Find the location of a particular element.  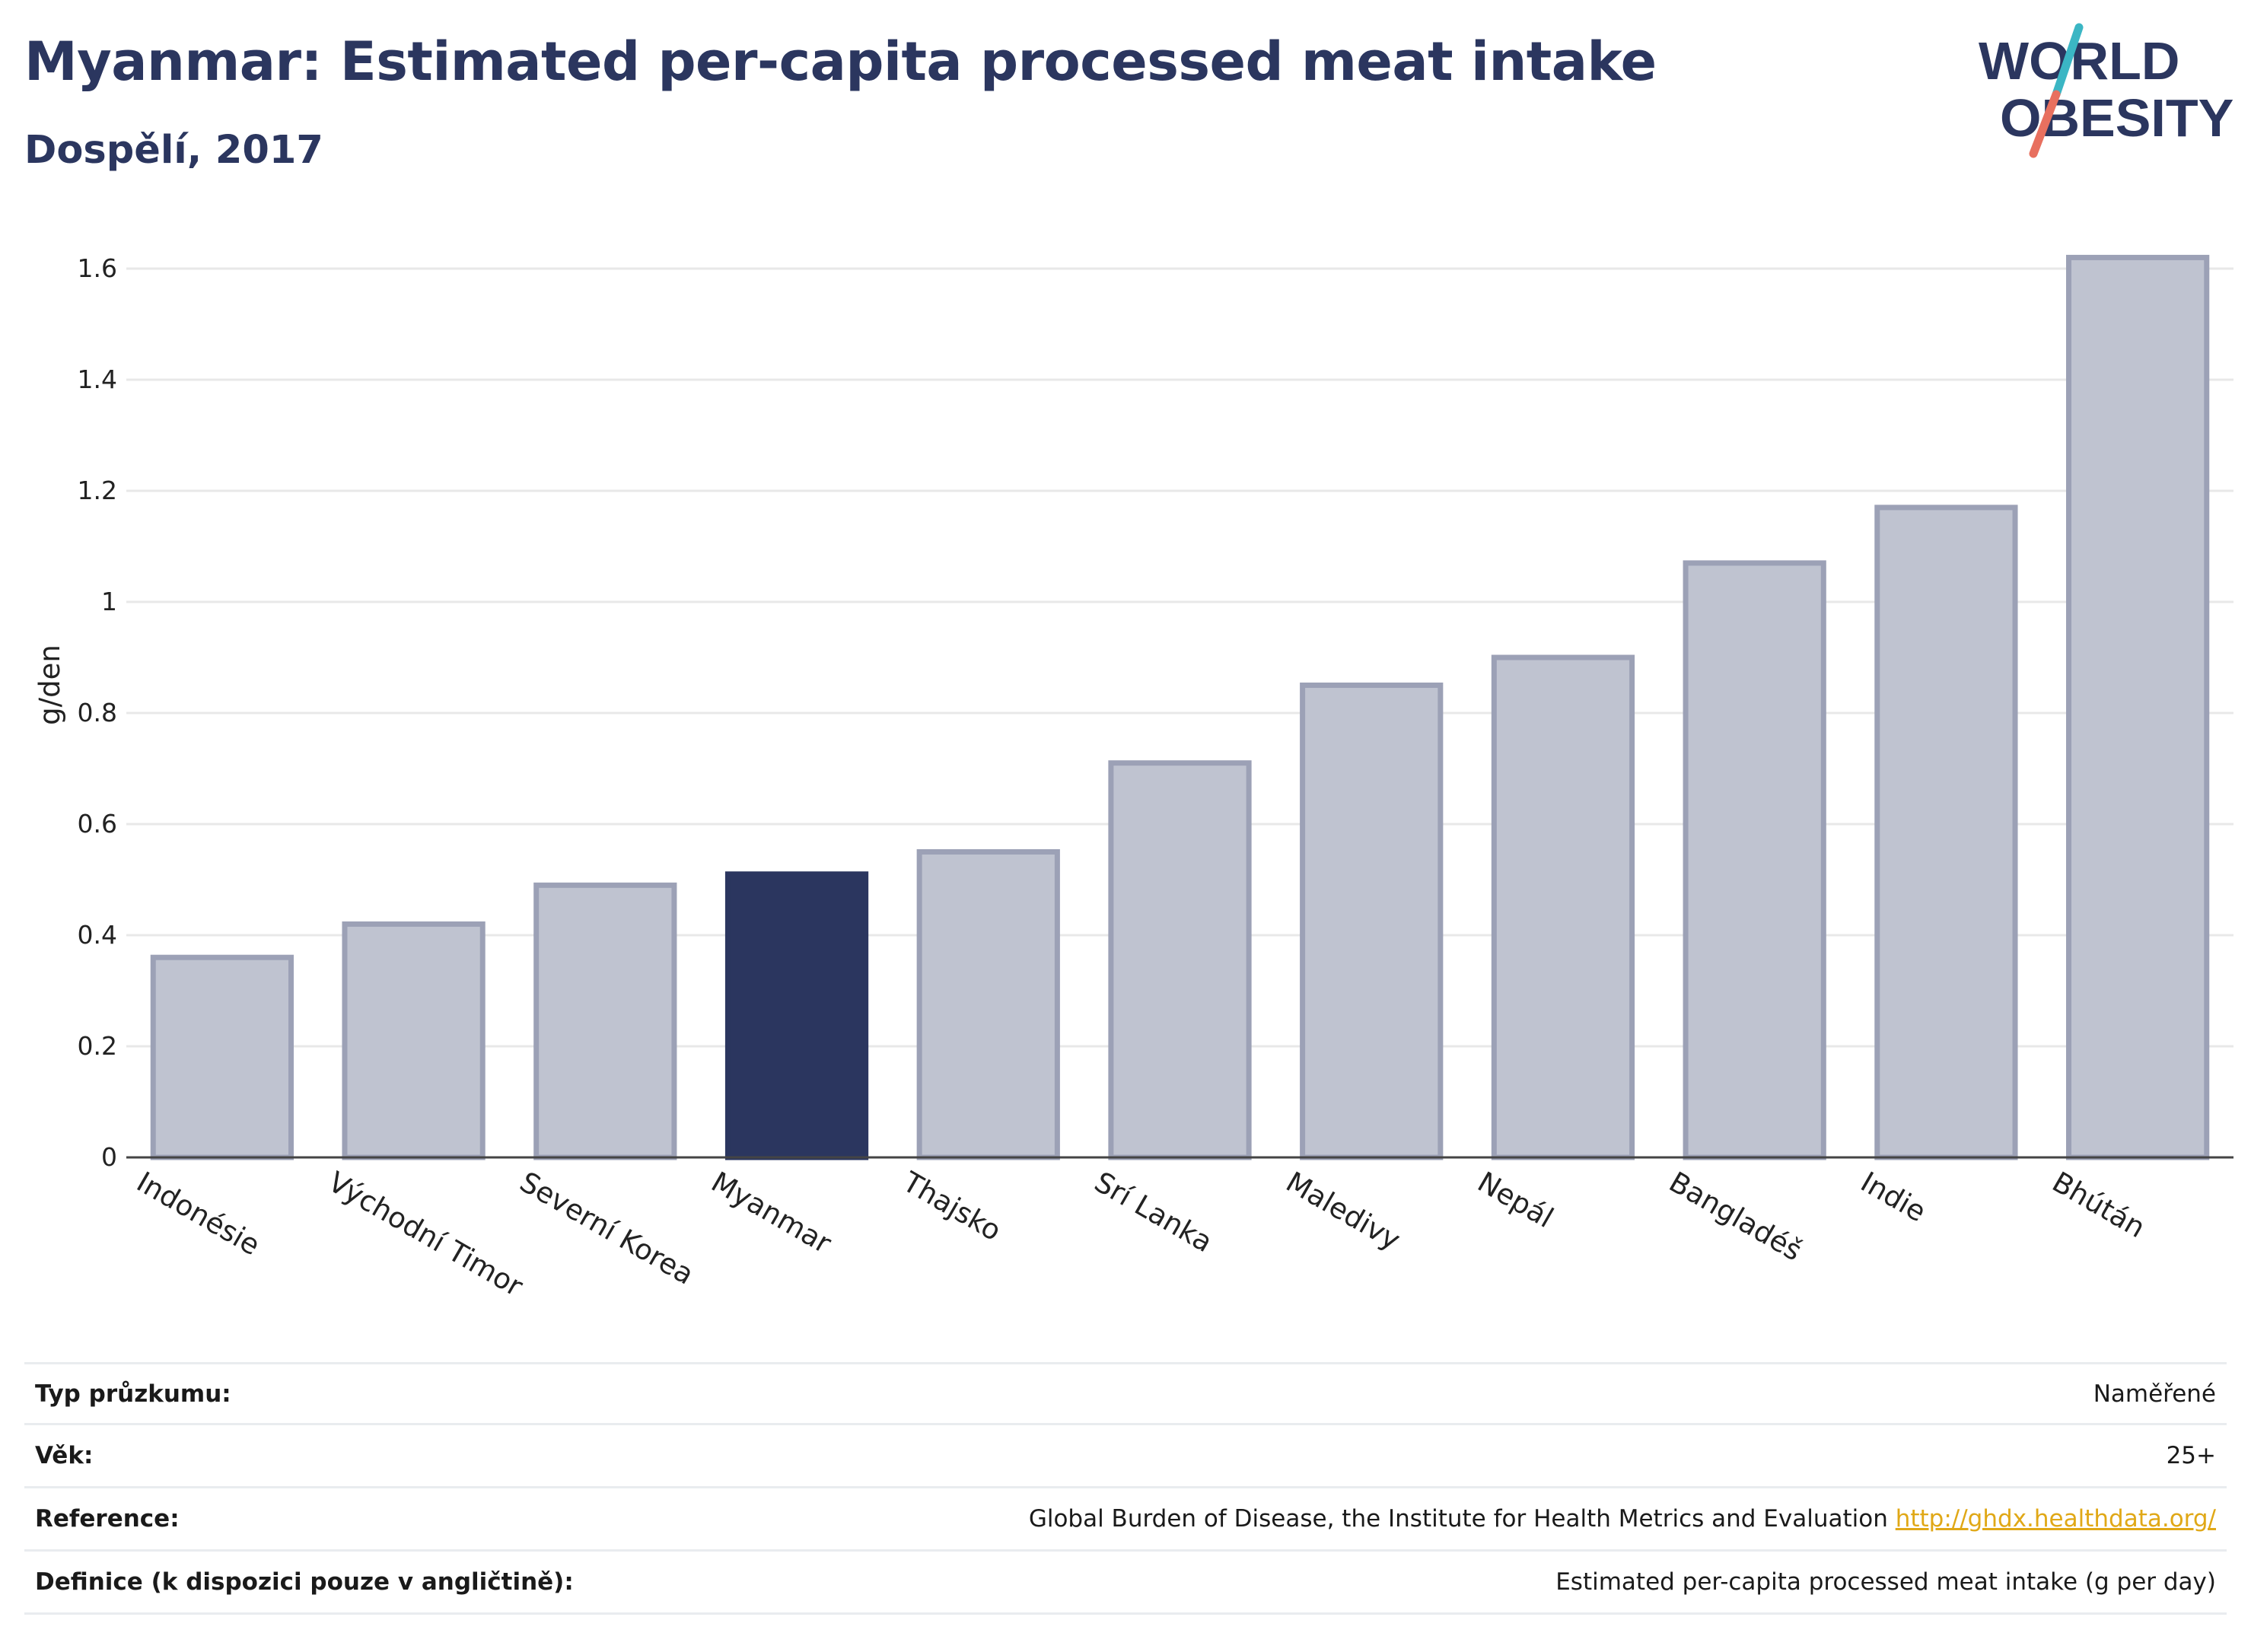

info-label: Reference: is located at coordinates (107, 1519).